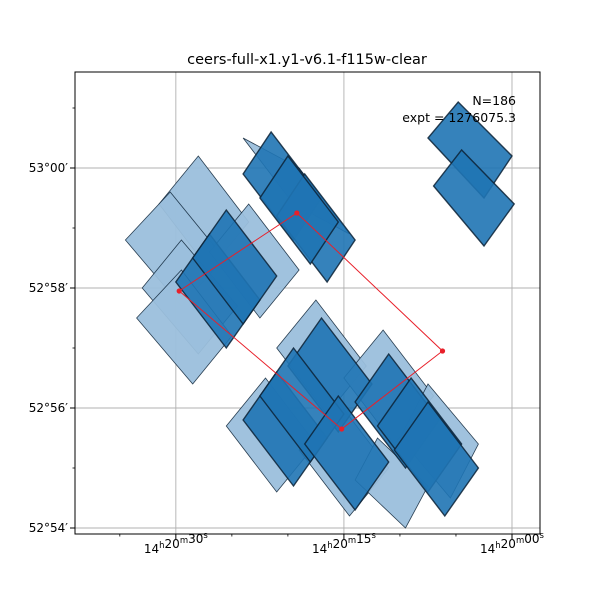 This screenshot has width=600, height=604. Describe the element at coordinates (49, 408) in the screenshot. I see `y-tick-label: 52°56′` at that location.